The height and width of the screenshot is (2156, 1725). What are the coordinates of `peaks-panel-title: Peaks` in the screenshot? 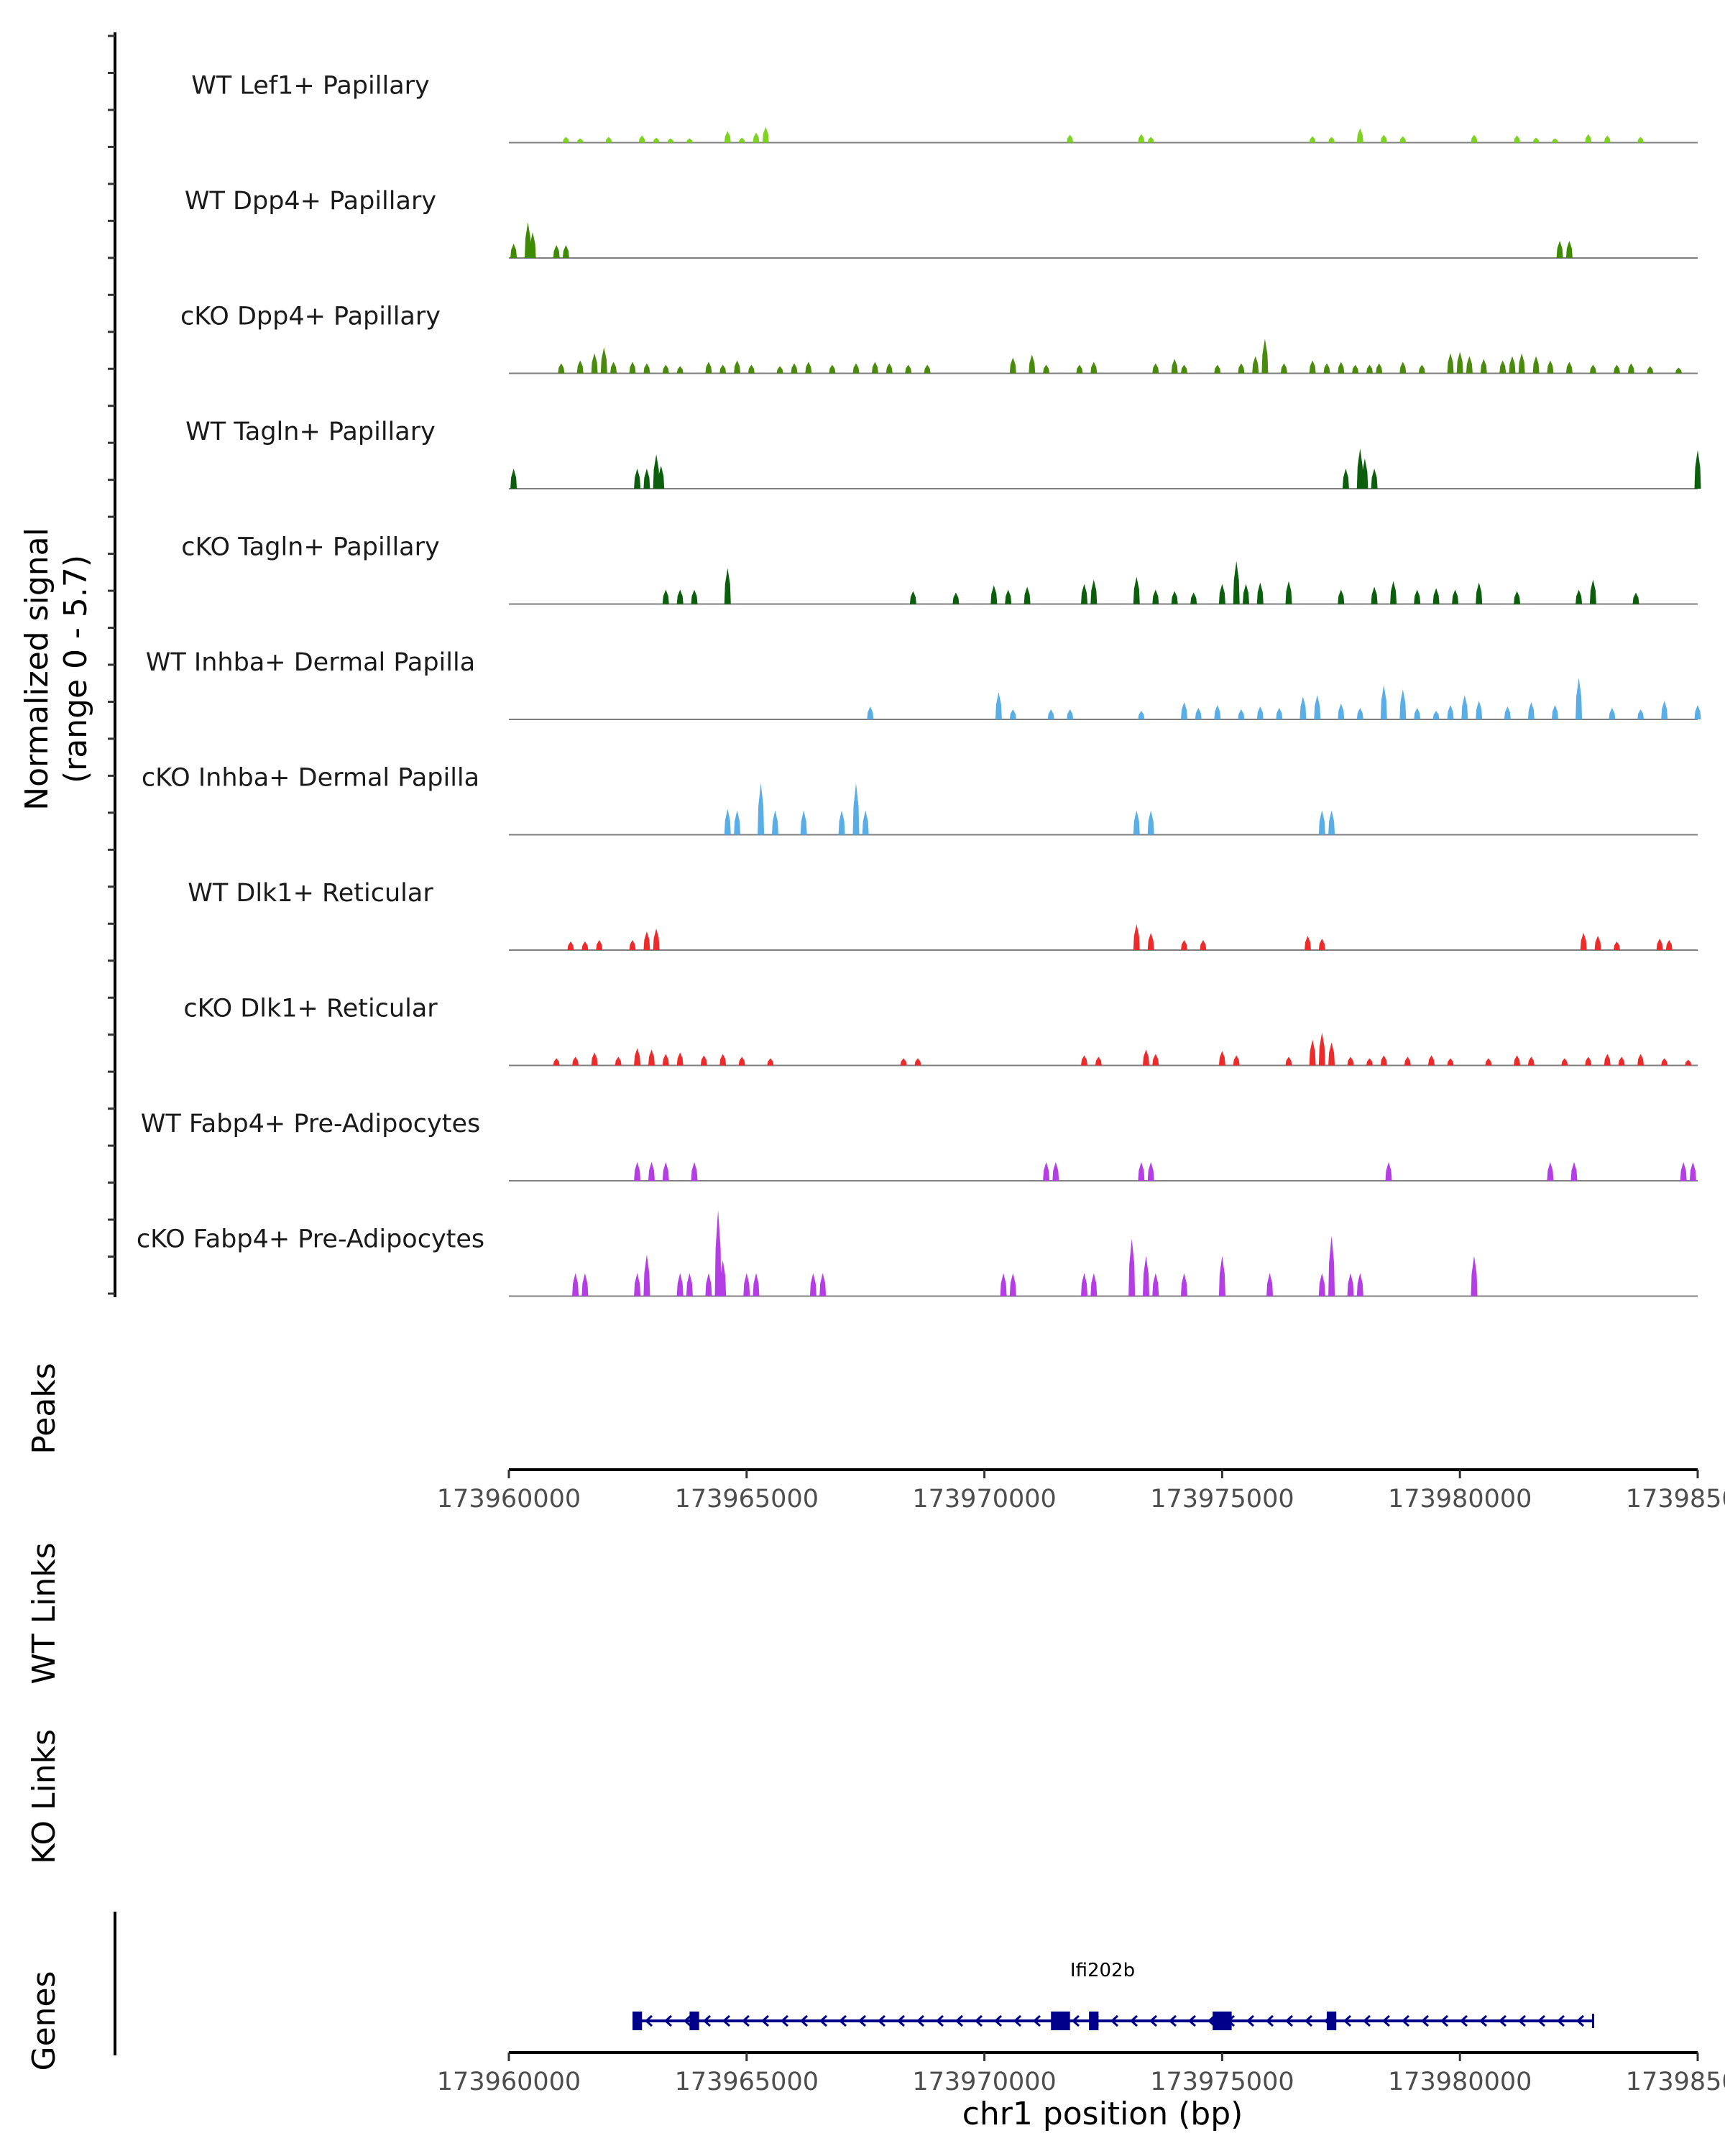 It's located at (44, 1409).